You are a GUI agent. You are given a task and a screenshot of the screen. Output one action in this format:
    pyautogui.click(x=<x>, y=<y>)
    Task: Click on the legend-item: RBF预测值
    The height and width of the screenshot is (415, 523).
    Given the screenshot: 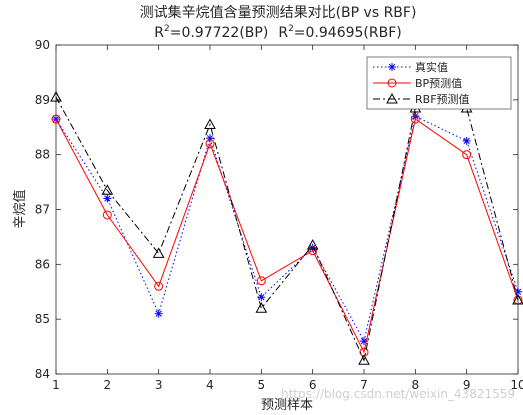 What is the action you would take?
    pyautogui.click(x=421, y=99)
    